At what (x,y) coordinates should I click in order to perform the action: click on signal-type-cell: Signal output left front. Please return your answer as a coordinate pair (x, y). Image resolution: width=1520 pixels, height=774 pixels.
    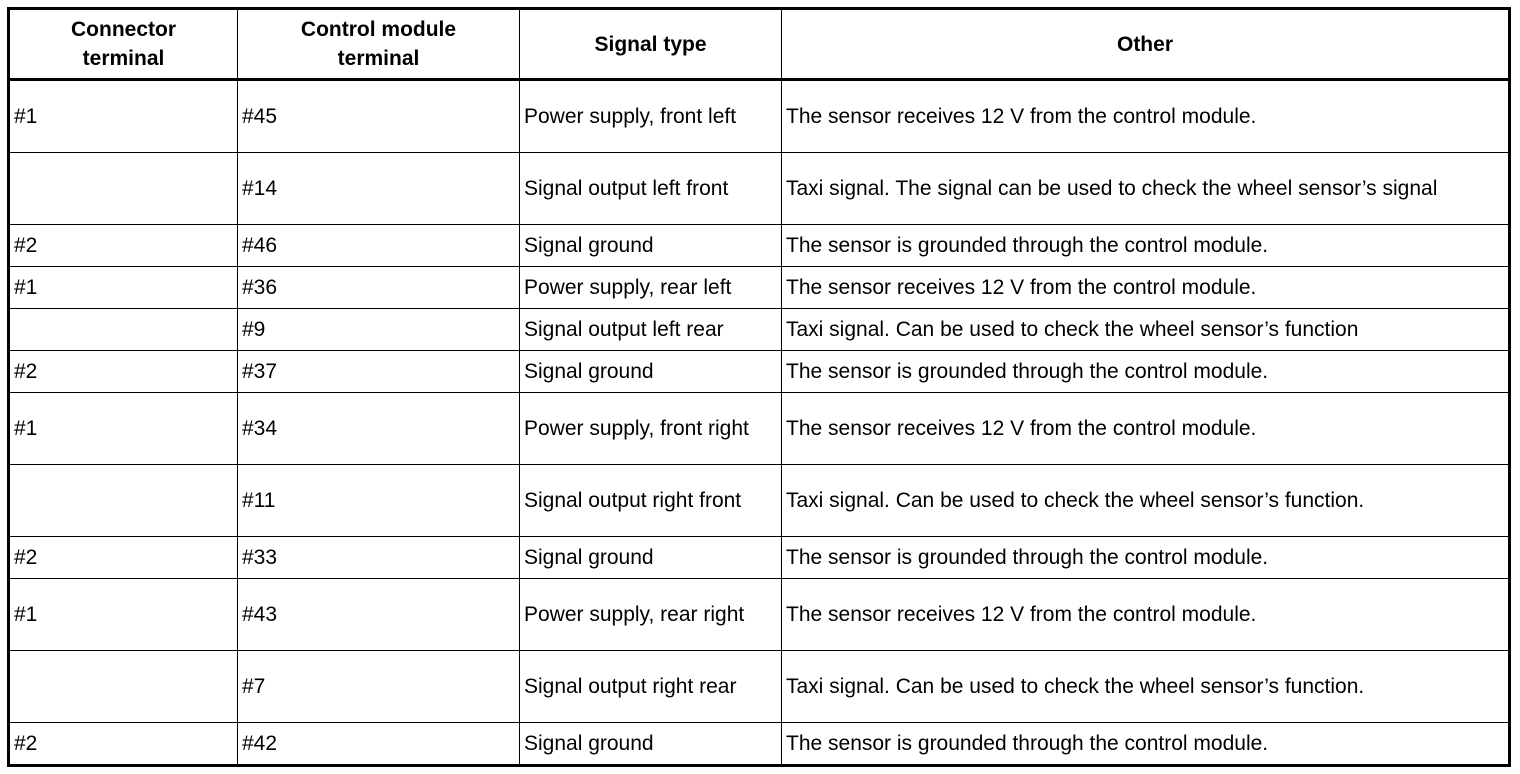
    Looking at the image, I should click on (650, 188).